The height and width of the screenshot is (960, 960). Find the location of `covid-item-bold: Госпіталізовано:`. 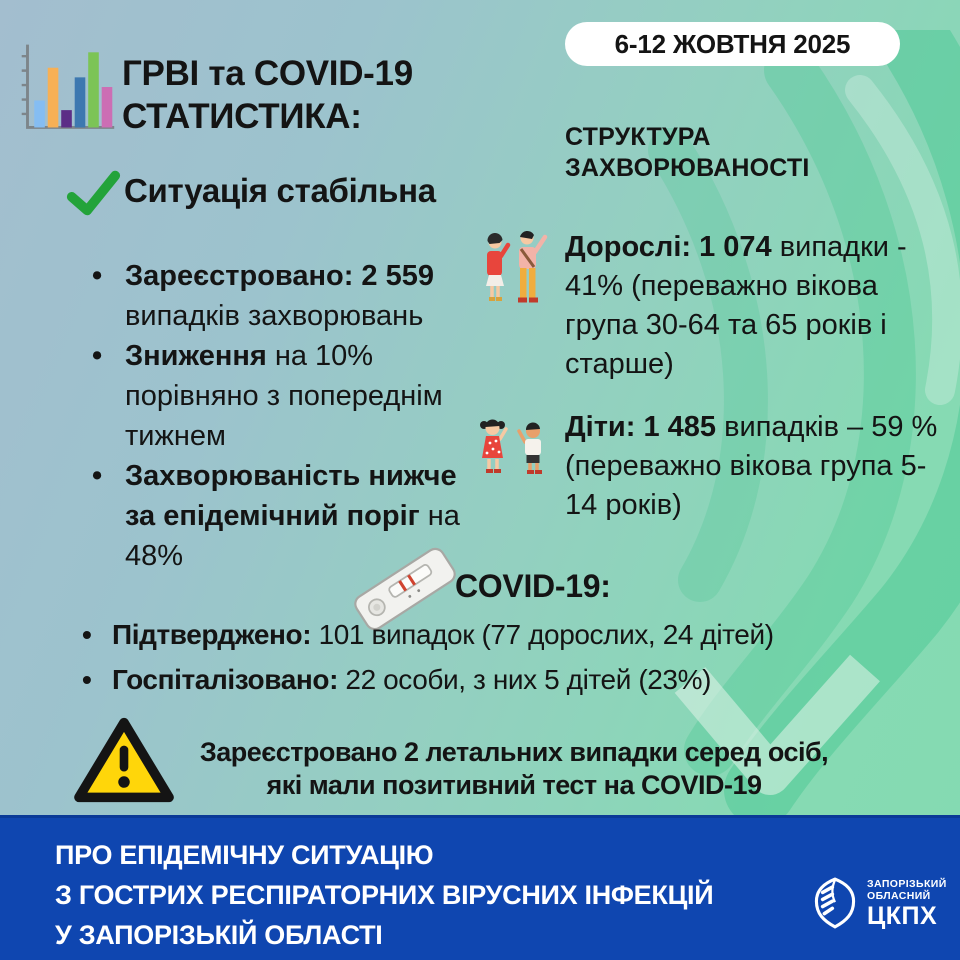

covid-item-bold: Госпіталізовано: is located at coordinates (225, 679).